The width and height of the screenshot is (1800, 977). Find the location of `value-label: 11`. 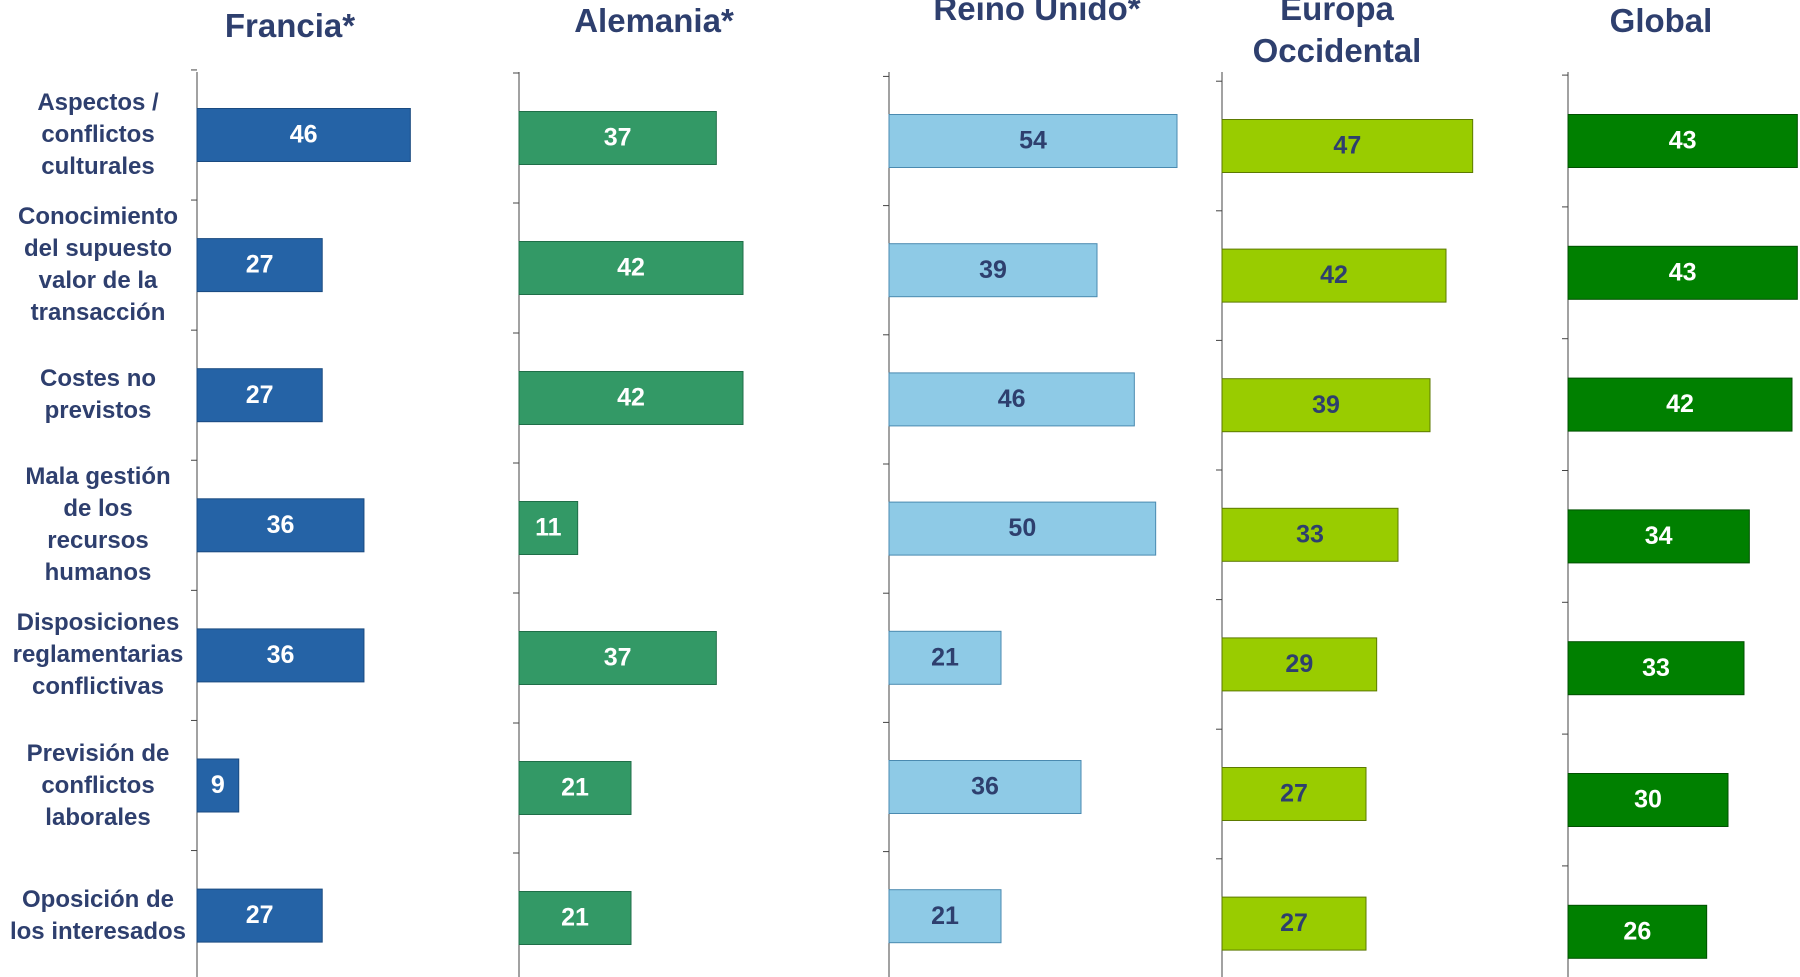

value-label: 11 is located at coordinates (548, 528).